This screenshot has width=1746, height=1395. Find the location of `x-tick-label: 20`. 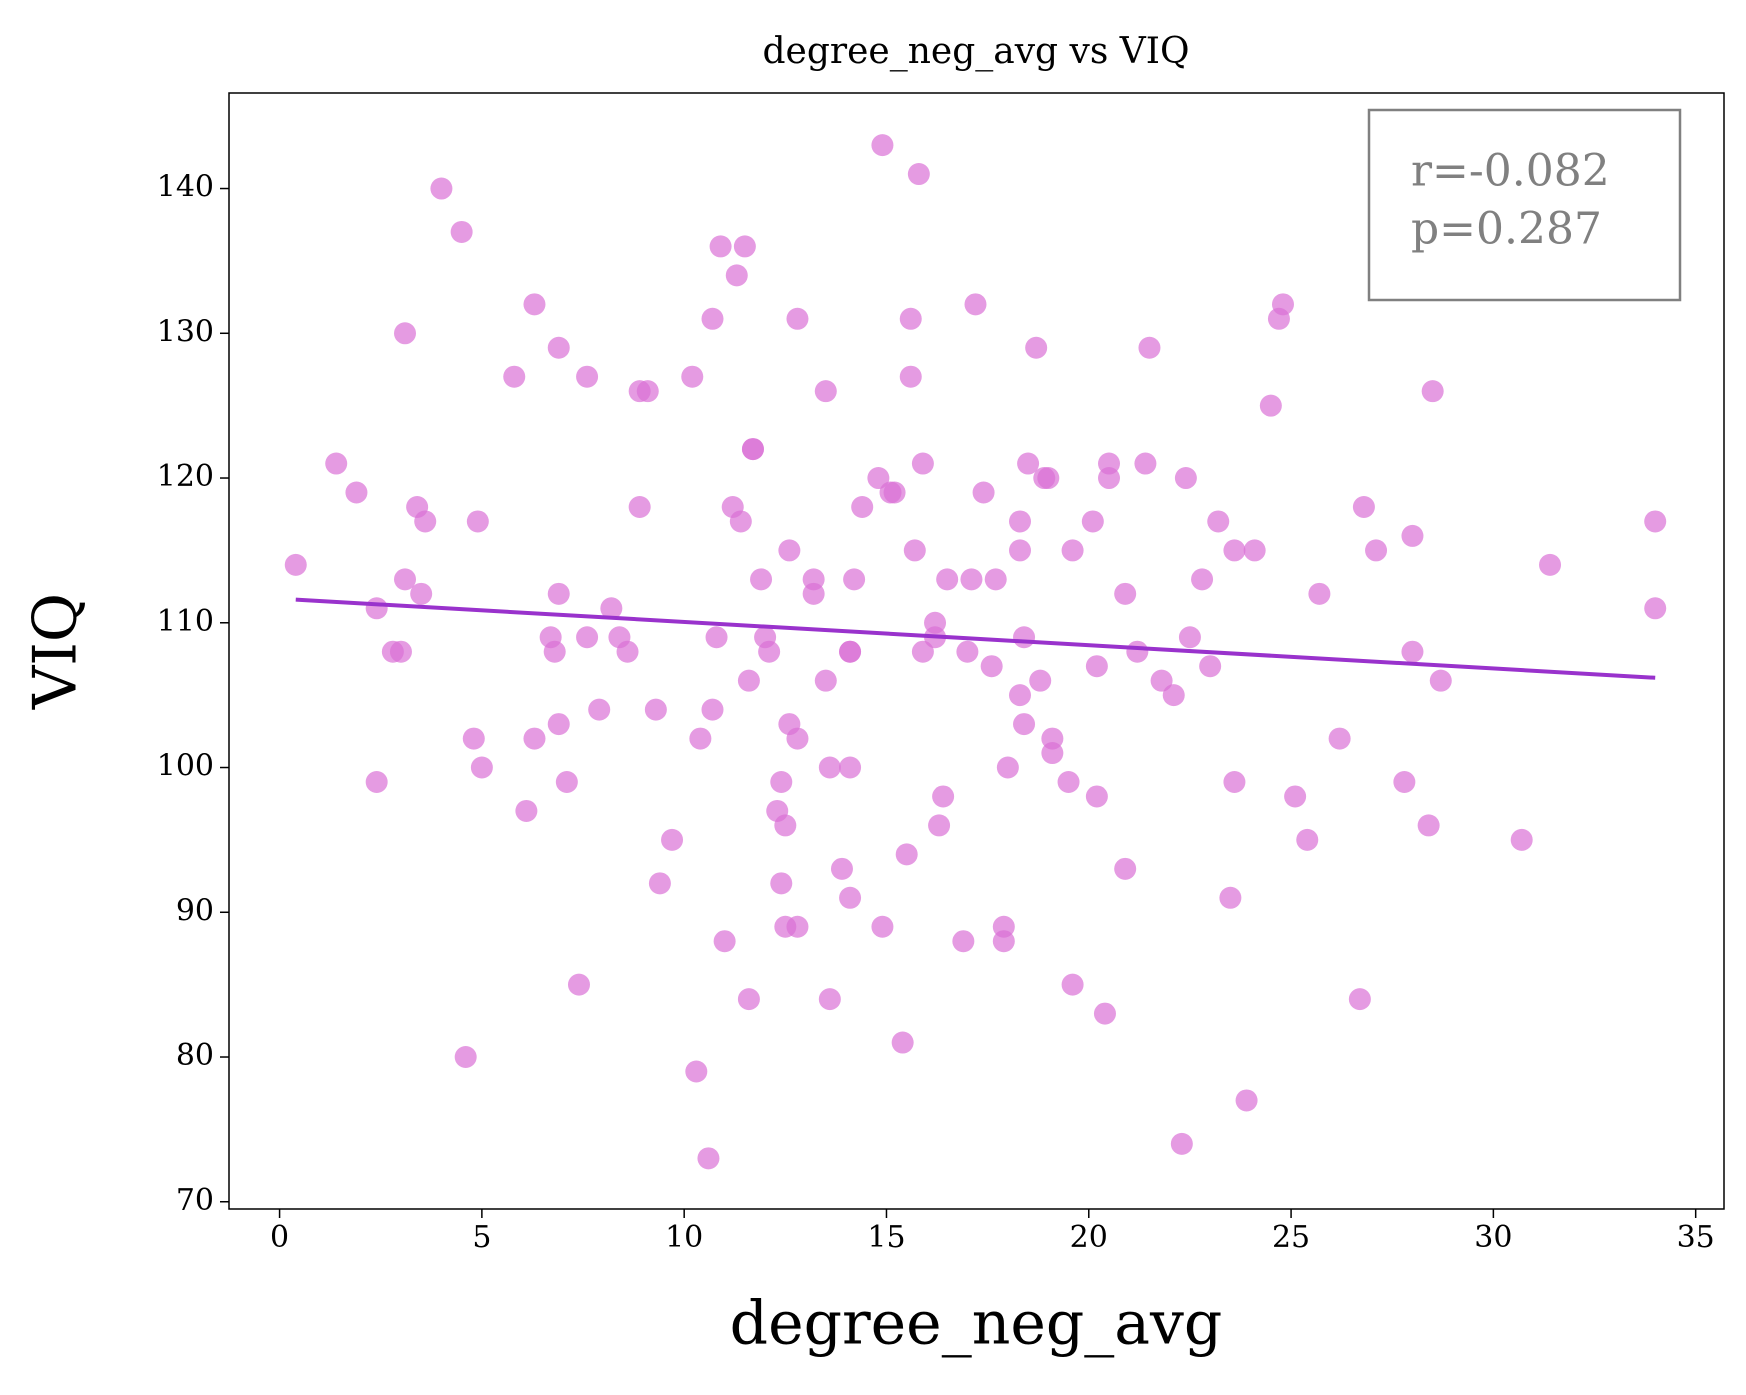

x-tick-label: 20 is located at coordinates (1089, 1237).